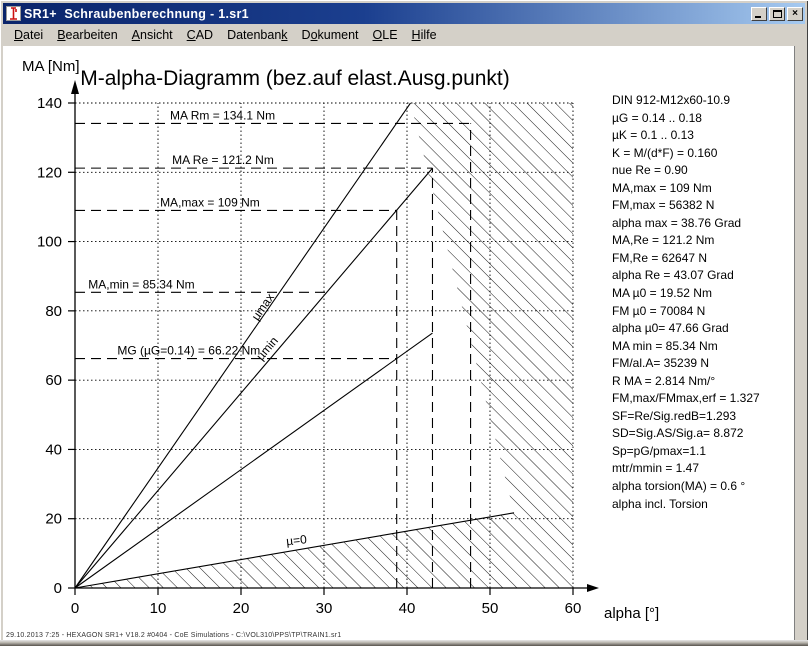  Describe the element at coordinates (661, 363) in the screenshot. I see `result-line: FM/al.A= 35239 N` at that location.